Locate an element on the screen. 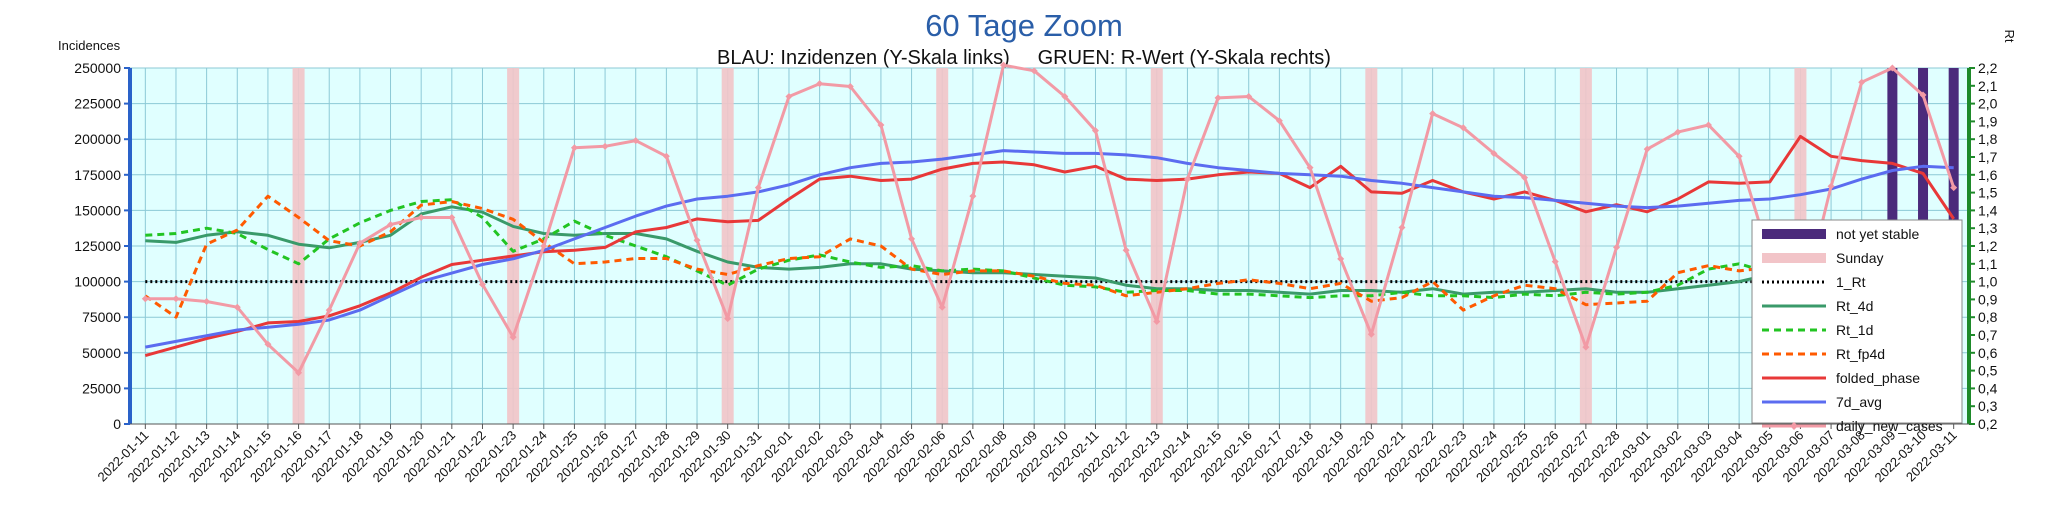  legend-label-7d-avg: 7d_avg is located at coordinates (1859, 402).